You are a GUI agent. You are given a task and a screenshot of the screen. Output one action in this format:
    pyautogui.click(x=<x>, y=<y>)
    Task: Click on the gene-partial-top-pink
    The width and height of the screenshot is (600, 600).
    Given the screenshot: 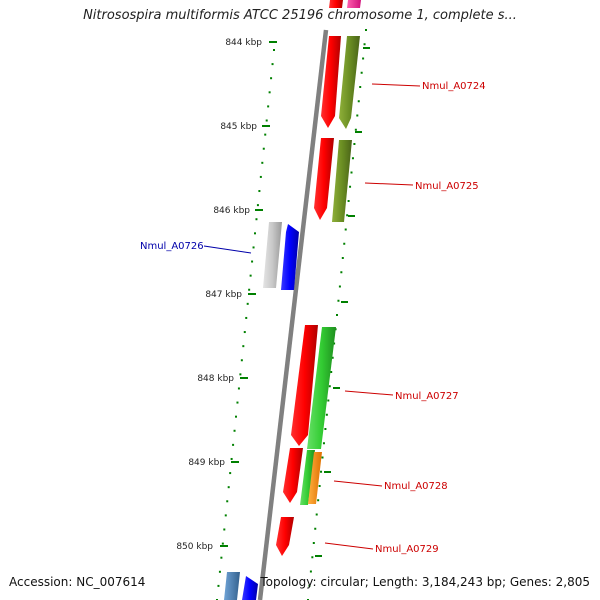 What is the action you would take?
    pyautogui.click(x=354, y=4)
    